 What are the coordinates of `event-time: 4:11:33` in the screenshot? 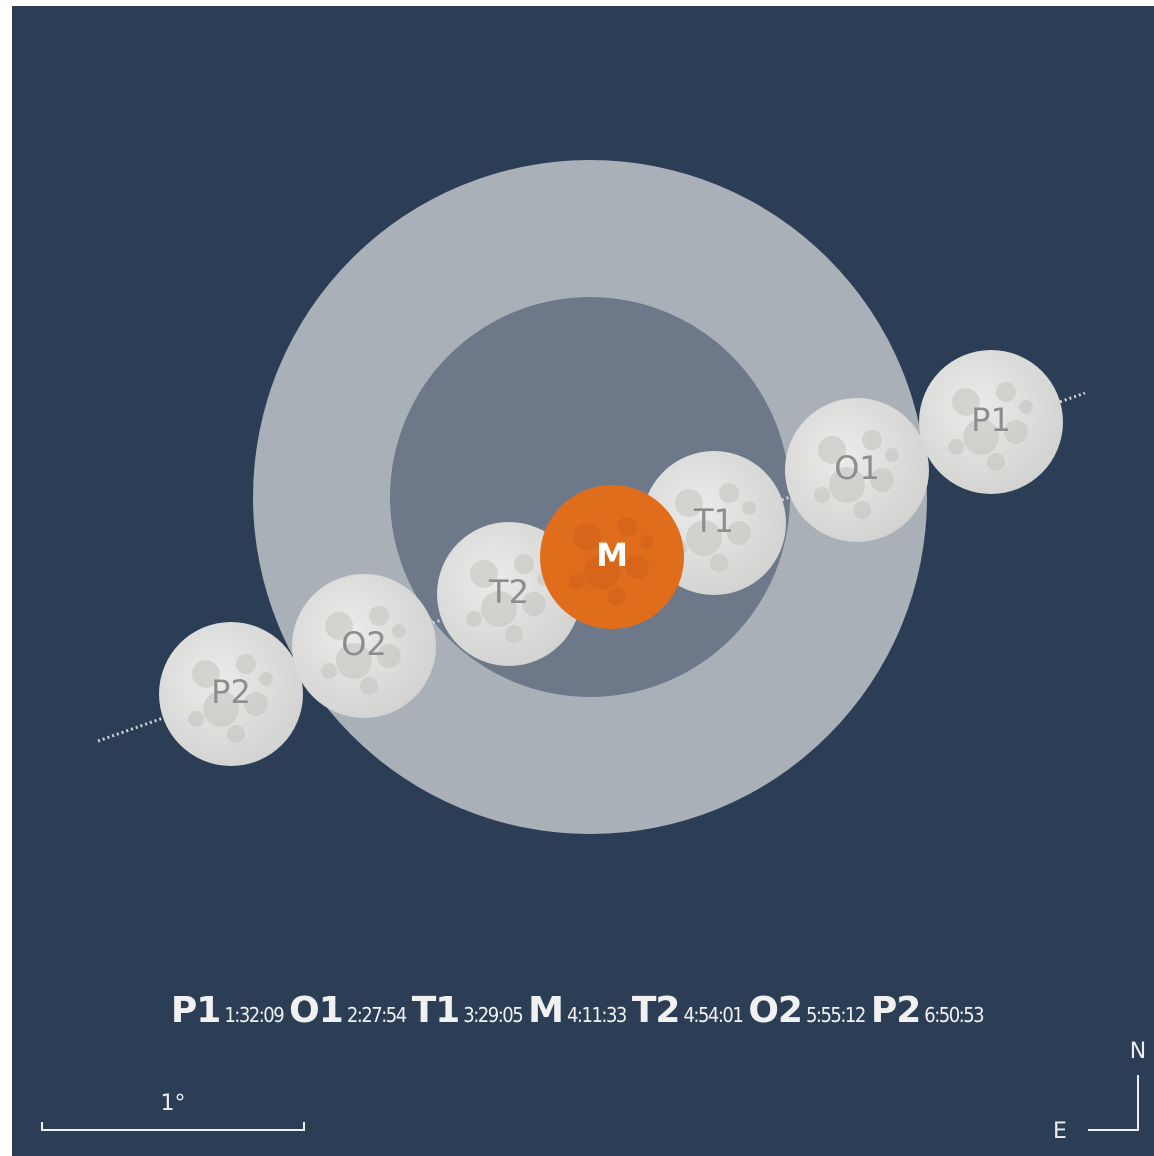 It's located at (596, 1015).